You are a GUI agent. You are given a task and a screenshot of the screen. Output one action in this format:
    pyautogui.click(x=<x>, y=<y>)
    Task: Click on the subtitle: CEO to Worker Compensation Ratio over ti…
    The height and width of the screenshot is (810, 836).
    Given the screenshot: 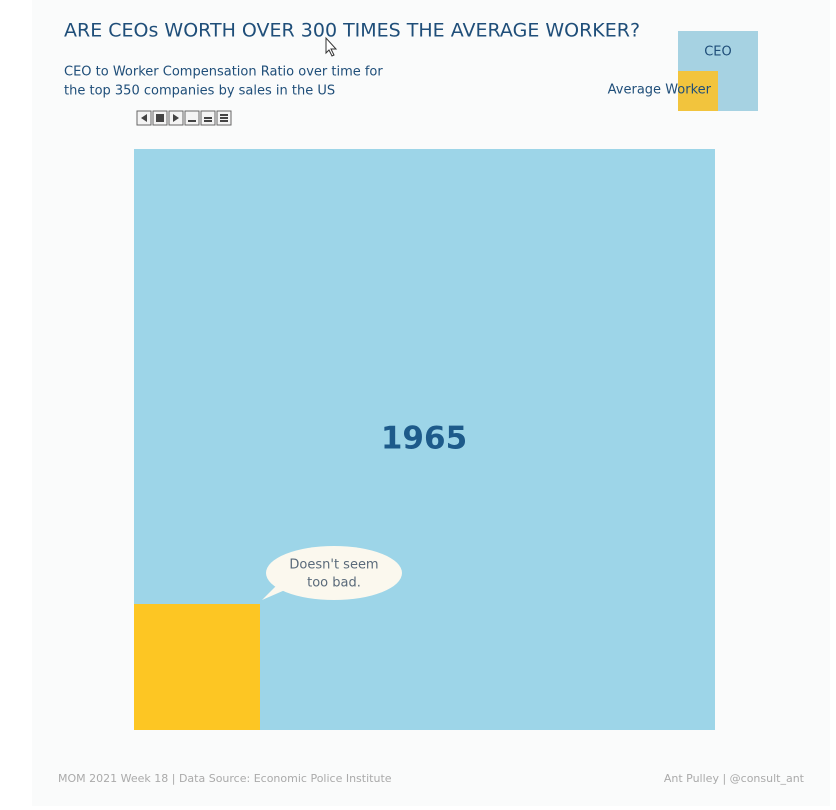 What is the action you would take?
    pyautogui.click(x=223, y=72)
    